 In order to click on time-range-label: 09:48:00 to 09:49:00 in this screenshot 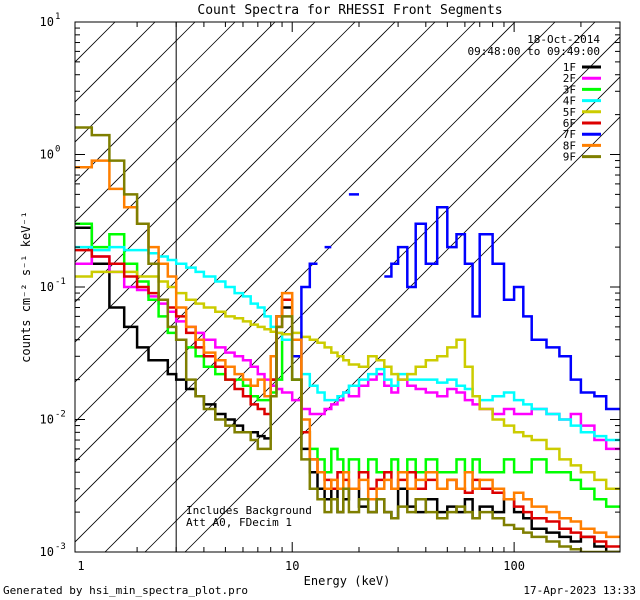, I will do `click(534, 51)`.